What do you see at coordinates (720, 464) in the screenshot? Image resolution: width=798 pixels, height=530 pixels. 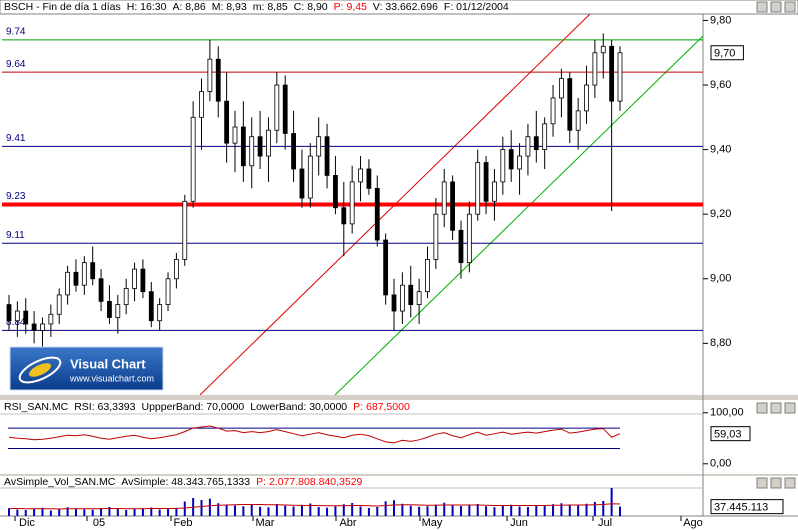 I see `y-tick-label: 0,00` at bounding box center [720, 464].